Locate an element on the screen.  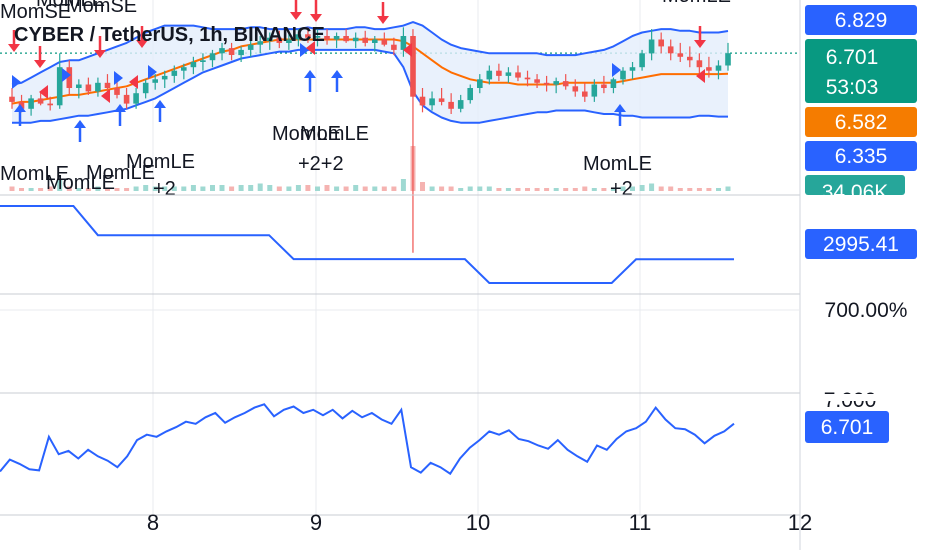
lower-band-label: 6.335 is located at coordinates (861, 156).